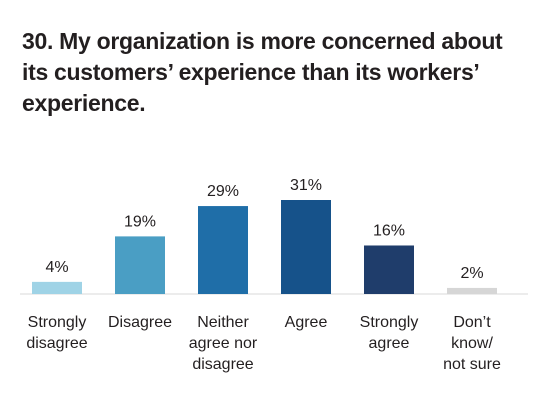 The image size is (547, 403). Describe the element at coordinates (306, 185) in the screenshot. I see `value-label-3: 31%` at that location.